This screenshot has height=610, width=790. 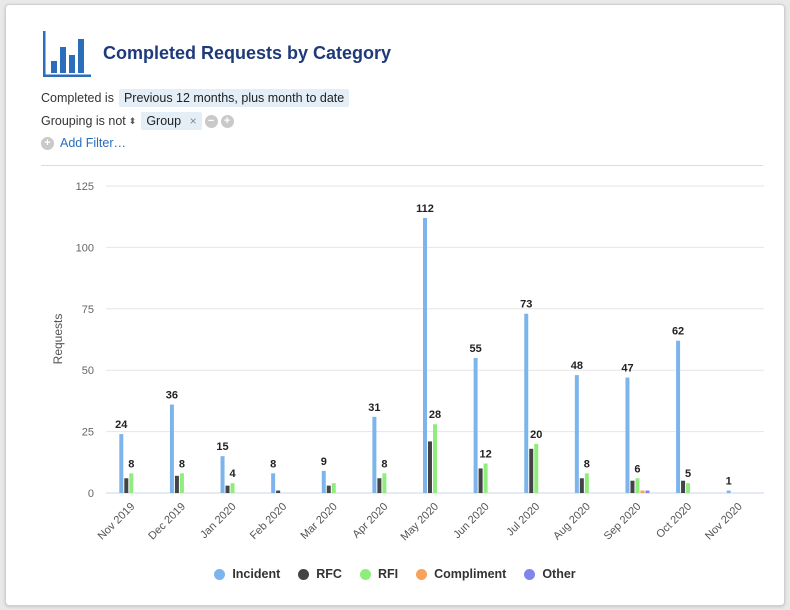 What do you see at coordinates (273, 464) in the screenshot?
I see `data-label-incident-3: 8` at bounding box center [273, 464].